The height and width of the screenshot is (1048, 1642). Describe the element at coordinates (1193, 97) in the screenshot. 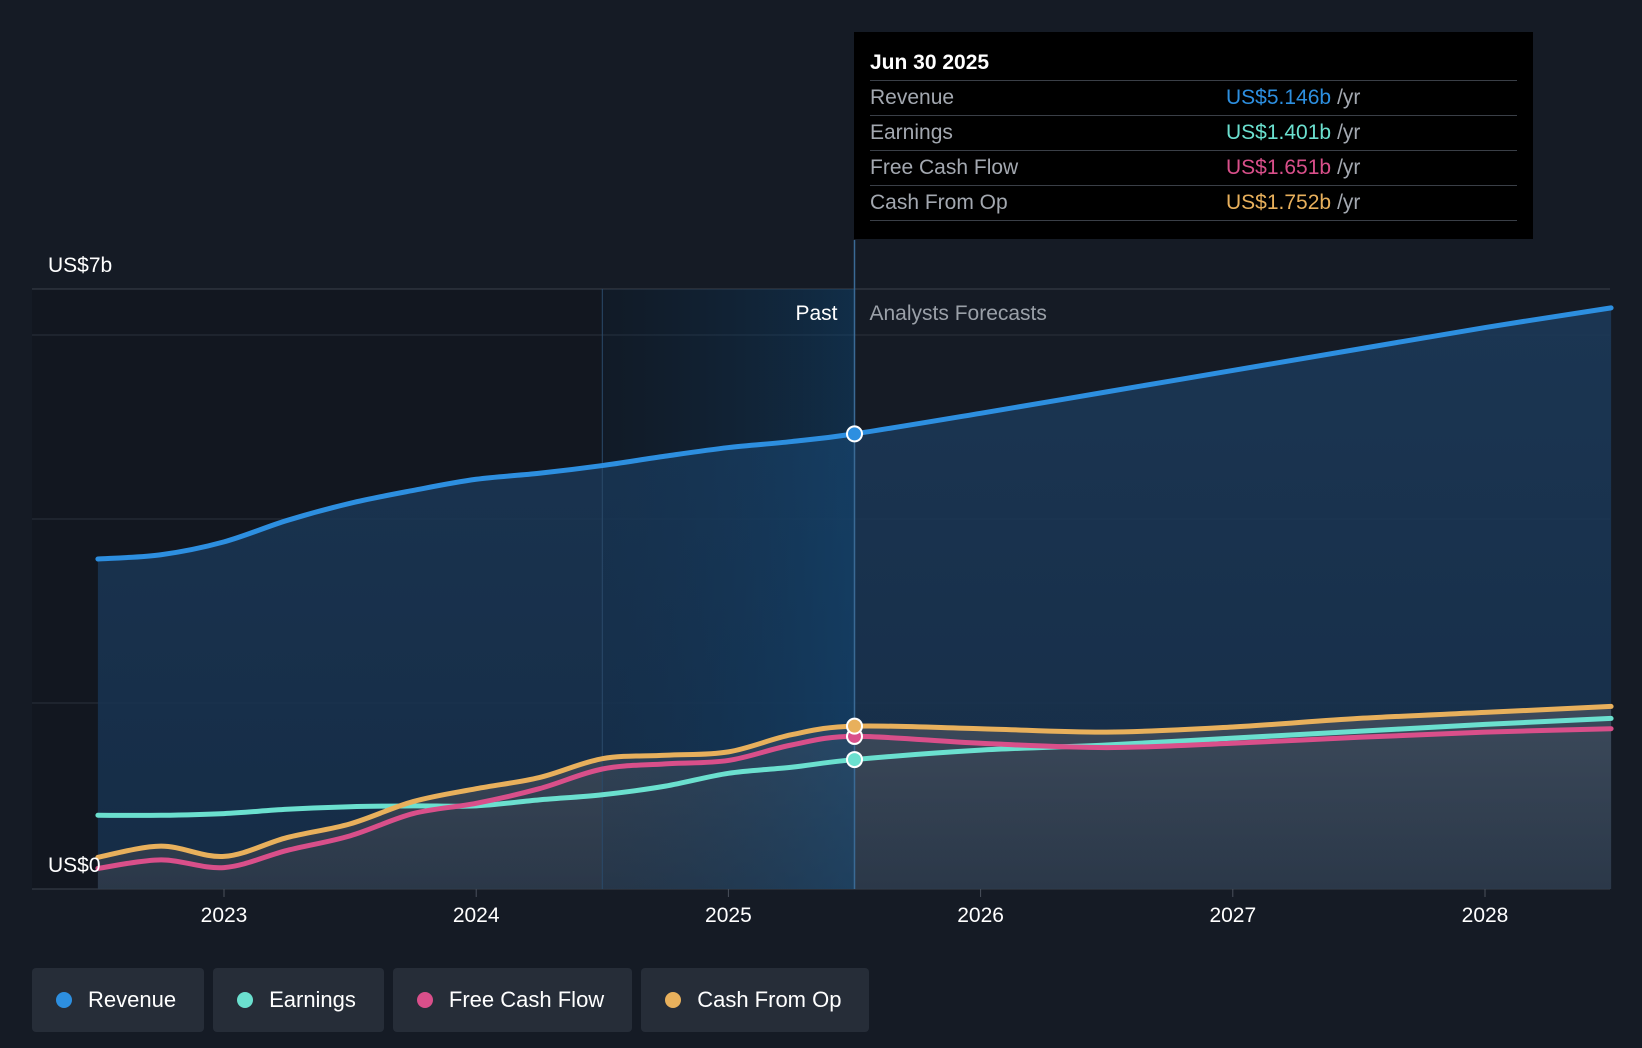

I see `tooltip-row: Revenue US$5.146b/yr` at that location.